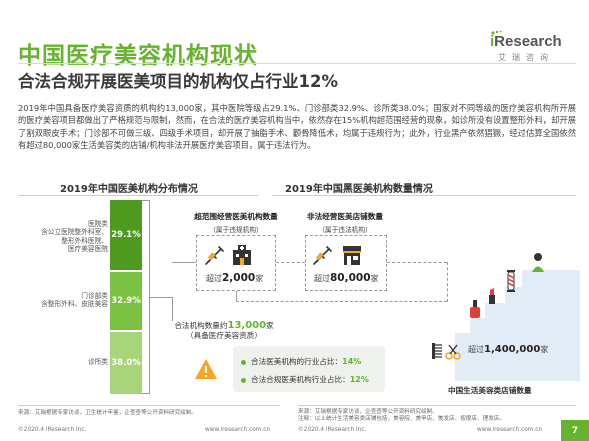 This screenshot has width=589, height=441. I want to click on middle-chart-title: 2019年中国黑医美机构数量情况, so click(359, 189).